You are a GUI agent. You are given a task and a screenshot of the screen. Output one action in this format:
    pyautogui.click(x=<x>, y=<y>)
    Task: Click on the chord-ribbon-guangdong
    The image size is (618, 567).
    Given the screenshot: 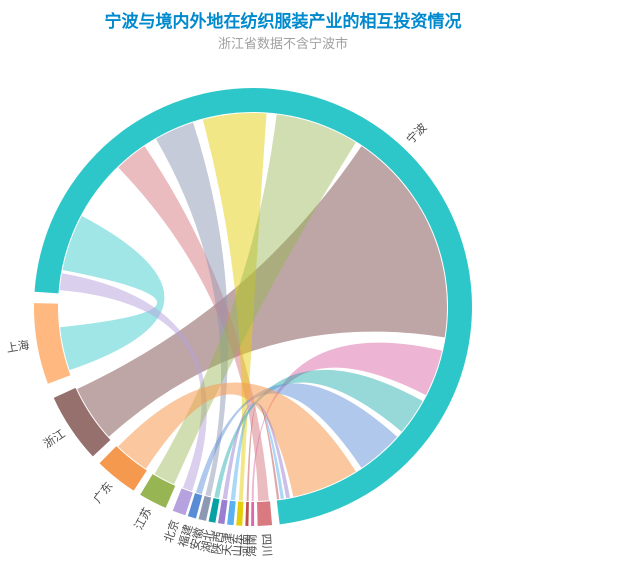 What is the action you would take?
    pyautogui.click(x=237, y=439)
    